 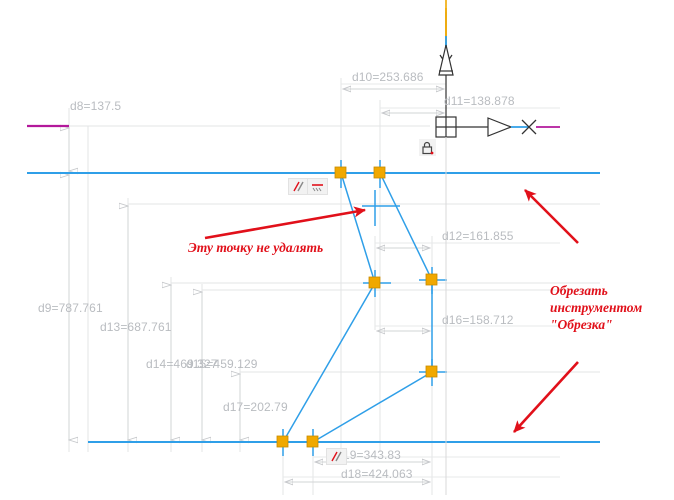 What do you see at coordinates (478, 236) in the screenshot?
I see `dimension-label-d12: d12=161.855` at bounding box center [478, 236].